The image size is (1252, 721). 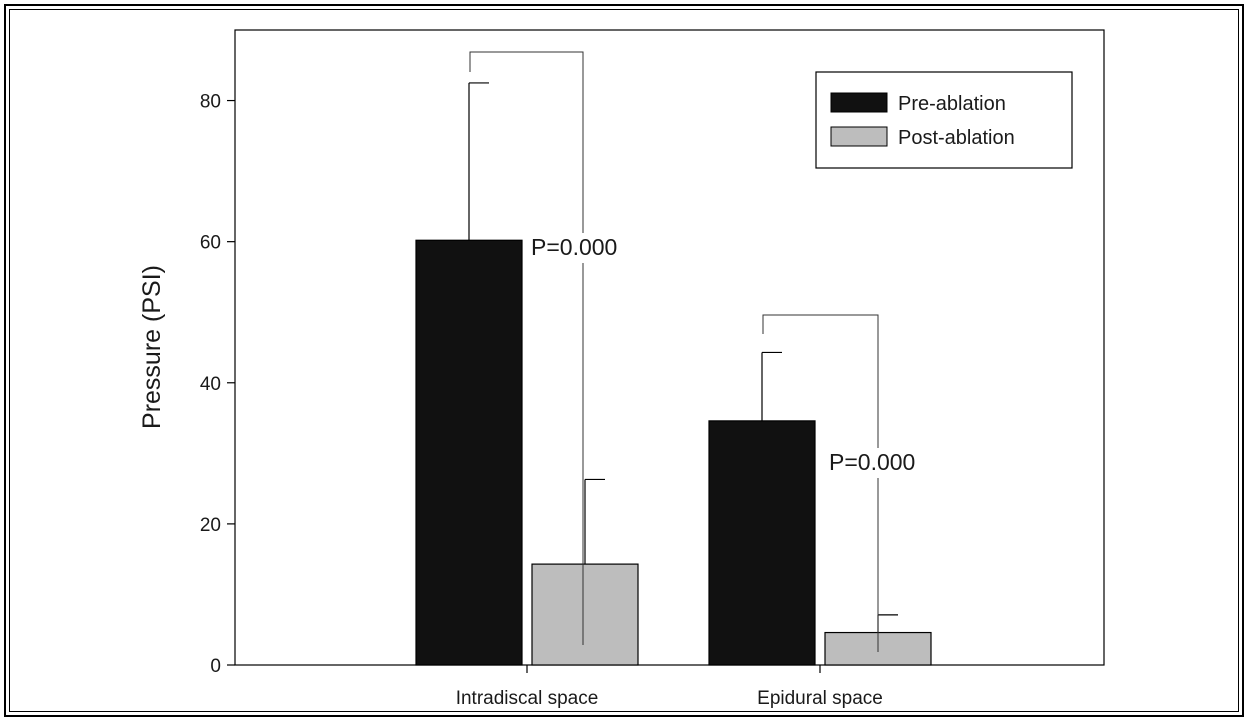 I want to click on bar-post-ablation, so click(x=585, y=614).